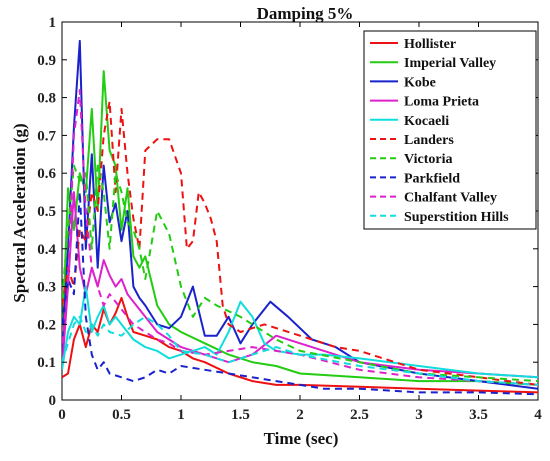 This screenshot has width=550, height=461. I want to click on legend-label-hollister: Hollister, so click(430, 44).